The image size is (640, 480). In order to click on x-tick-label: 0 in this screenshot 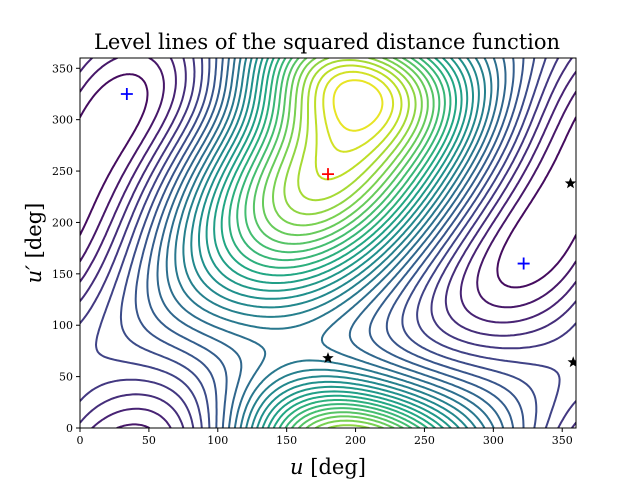, I will do `click(80, 440)`.